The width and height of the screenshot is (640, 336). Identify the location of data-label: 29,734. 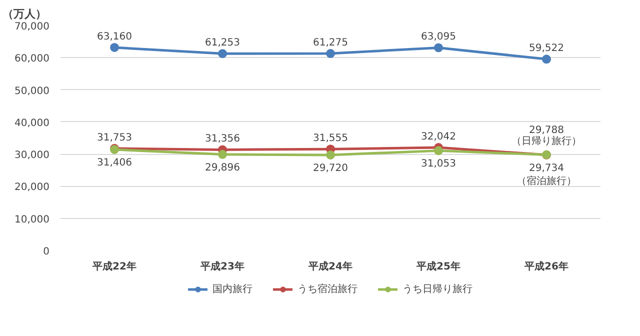
(546, 168).